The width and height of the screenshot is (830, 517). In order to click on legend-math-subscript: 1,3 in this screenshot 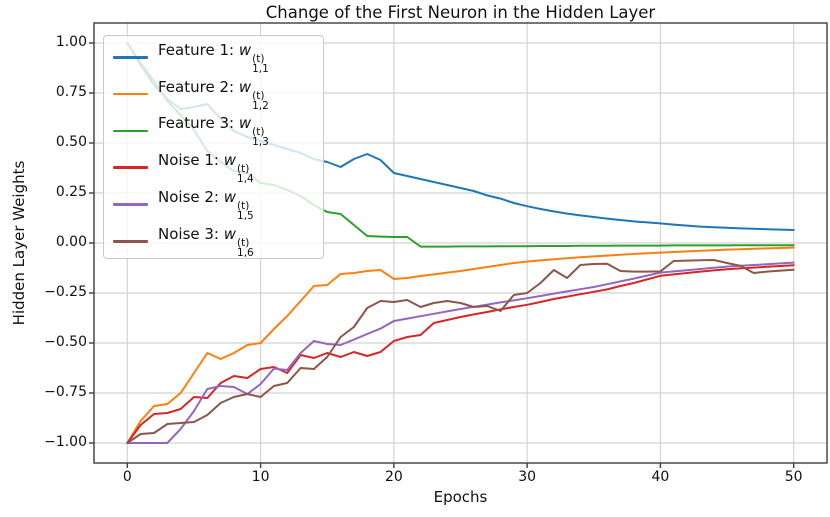, I will do `click(260, 142)`.